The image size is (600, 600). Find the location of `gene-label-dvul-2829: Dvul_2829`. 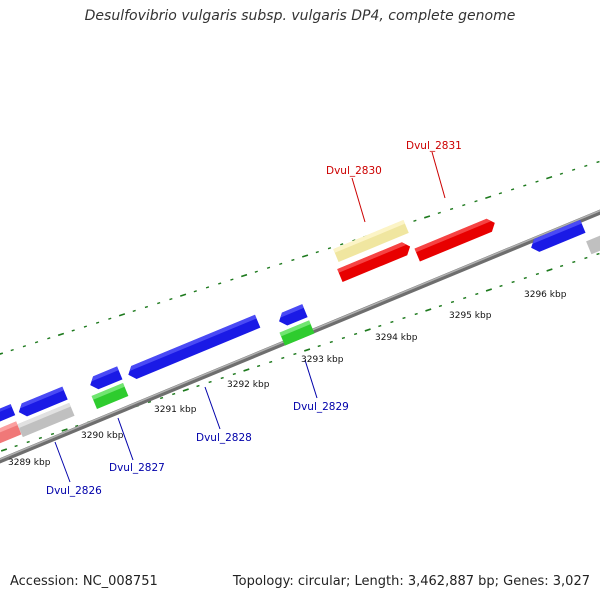

gene-label-dvul-2829: Dvul_2829 is located at coordinates (321, 407).